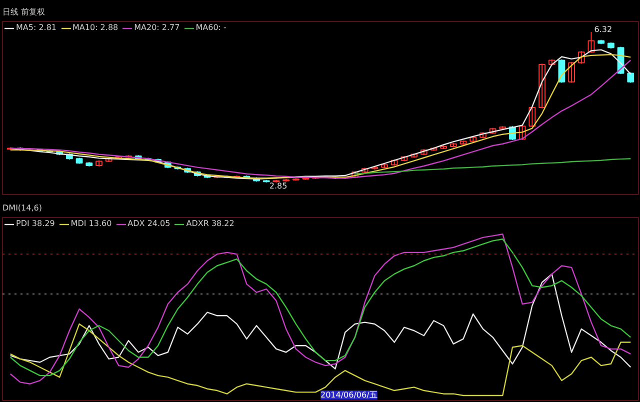 The height and width of the screenshot is (402, 640). What do you see at coordinates (149, 223) in the screenshot?
I see `legend-label: ADX 24.05` at bounding box center [149, 223].